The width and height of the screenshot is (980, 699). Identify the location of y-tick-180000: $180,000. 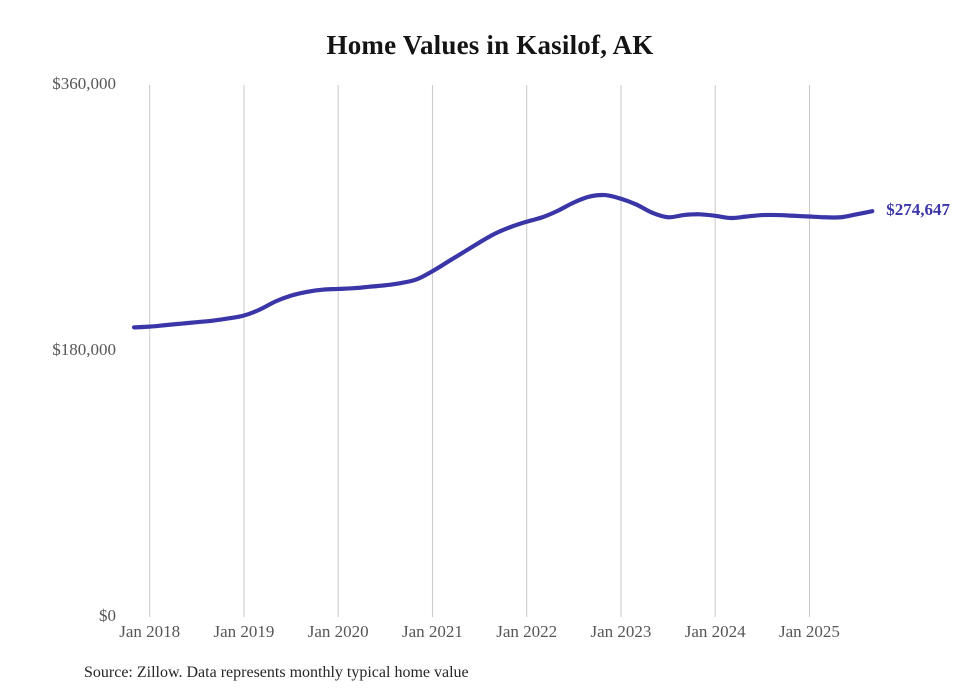
(84, 349).